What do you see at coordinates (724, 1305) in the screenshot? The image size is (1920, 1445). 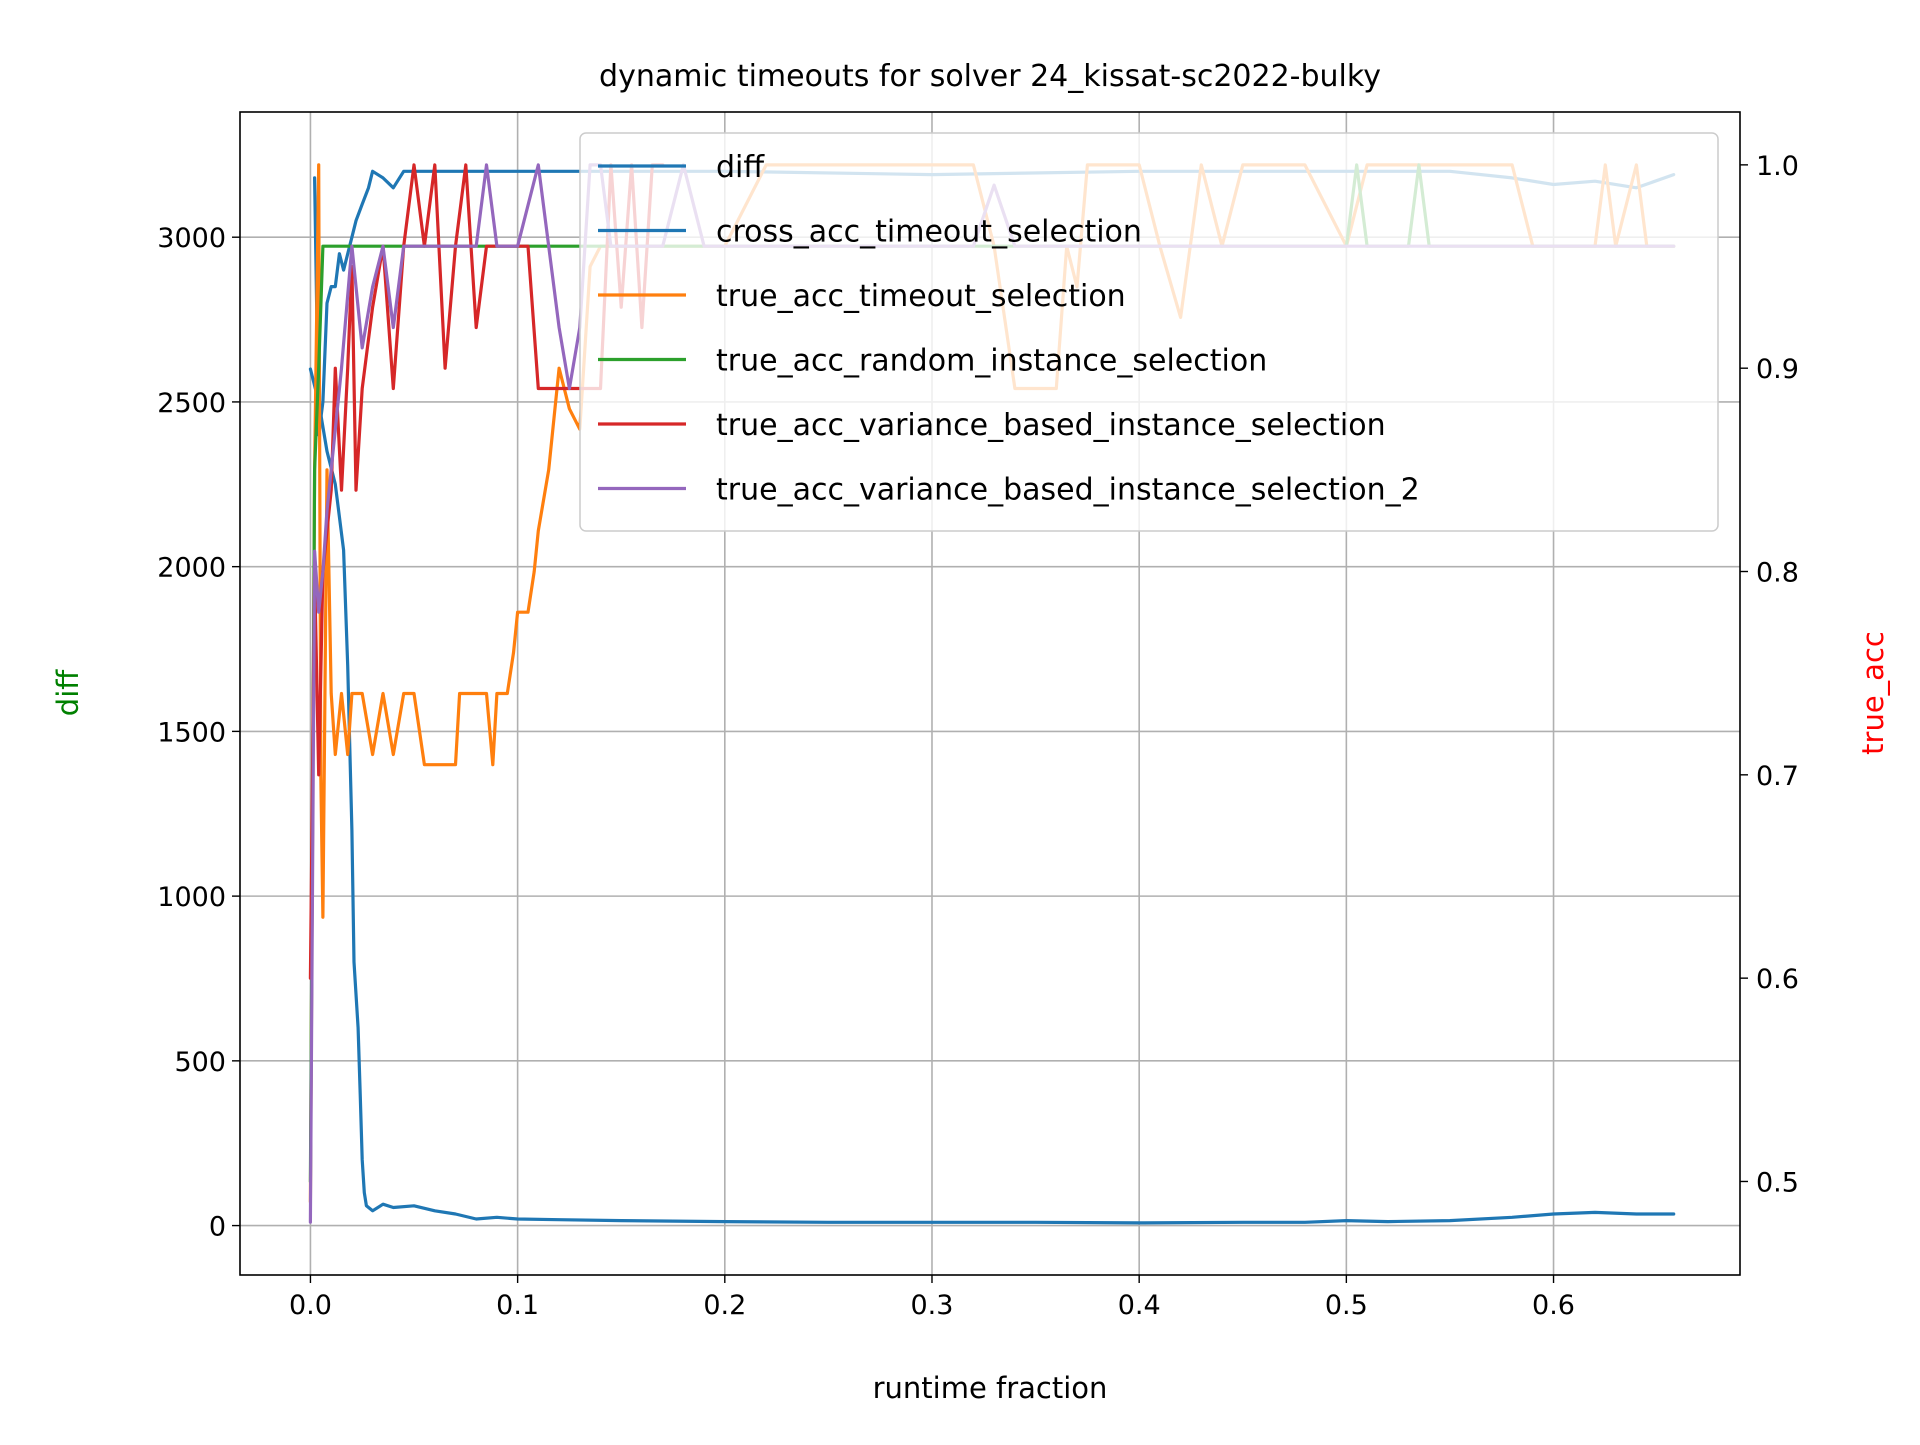 I see `x-tick-label: 0.2` at bounding box center [724, 1305].